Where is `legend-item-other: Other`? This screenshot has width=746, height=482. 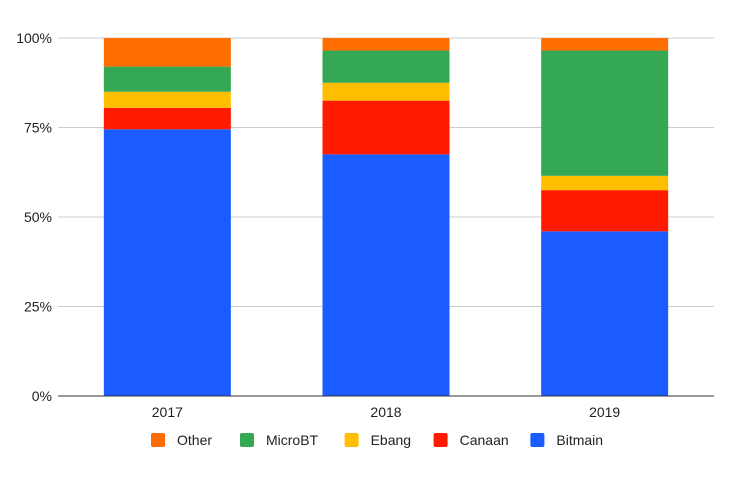
legend-item-other: Other is located at coordinates (181, 440).